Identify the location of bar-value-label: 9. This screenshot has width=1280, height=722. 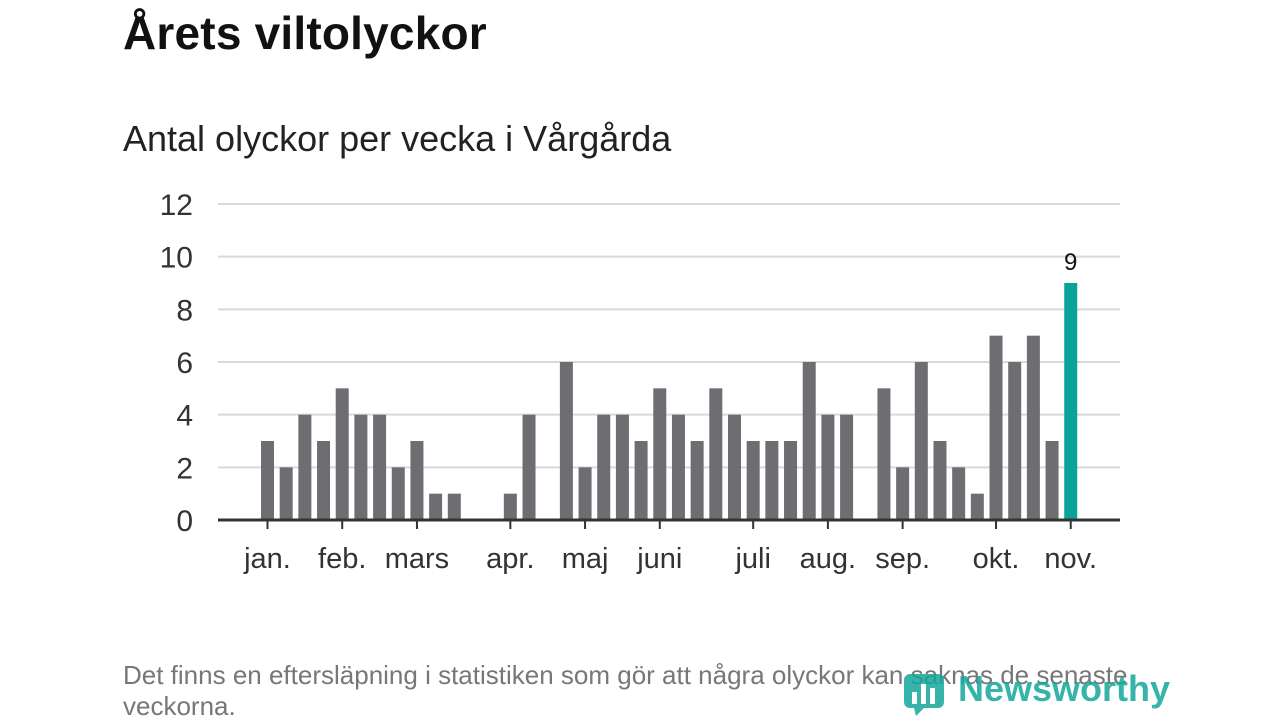
(1070, 262).